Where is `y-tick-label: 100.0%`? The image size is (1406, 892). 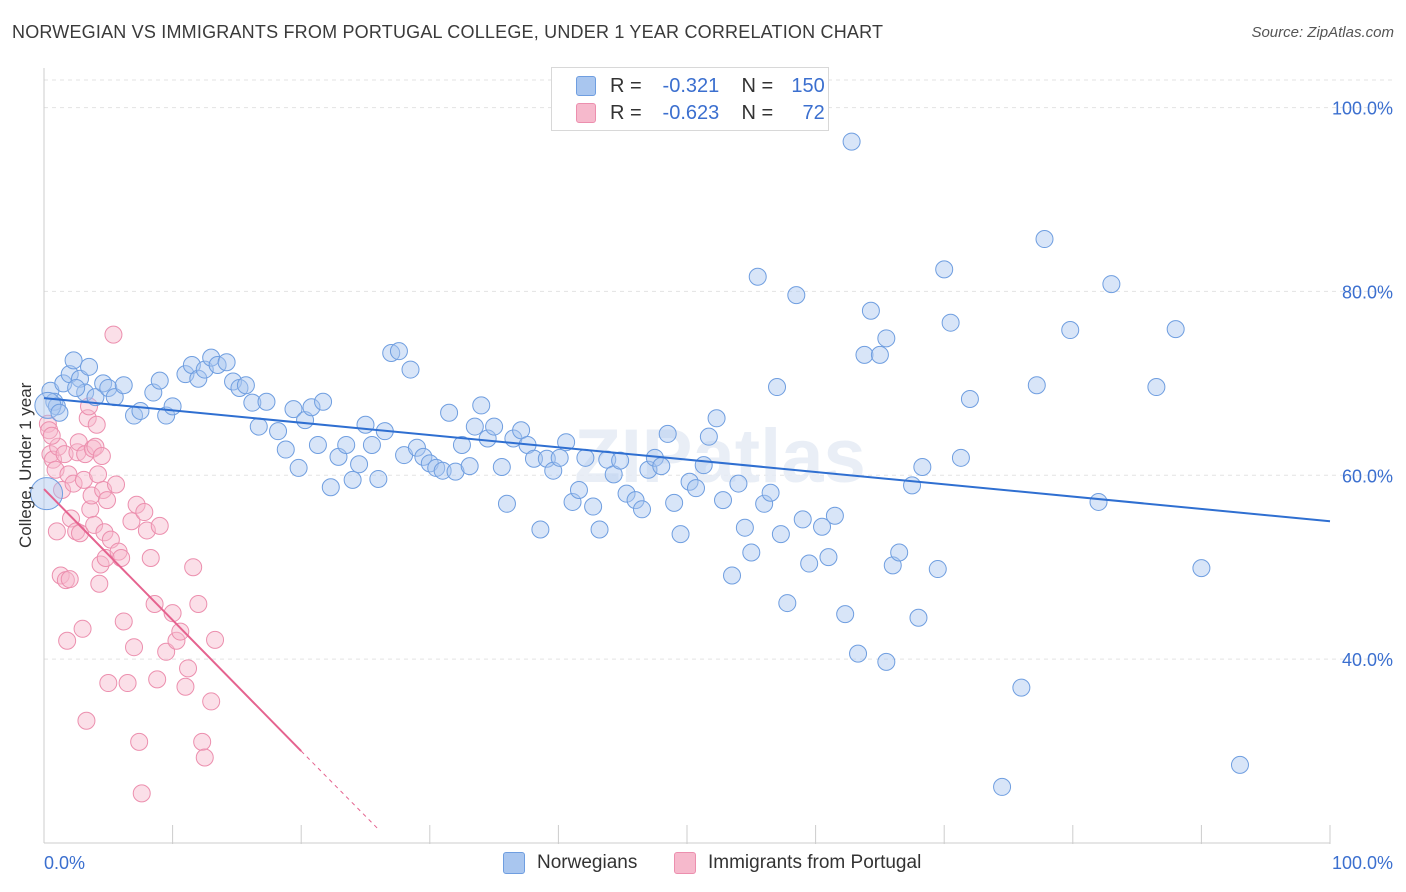 y-tick-label: 100.0% is located at coordinates (1362, 109).